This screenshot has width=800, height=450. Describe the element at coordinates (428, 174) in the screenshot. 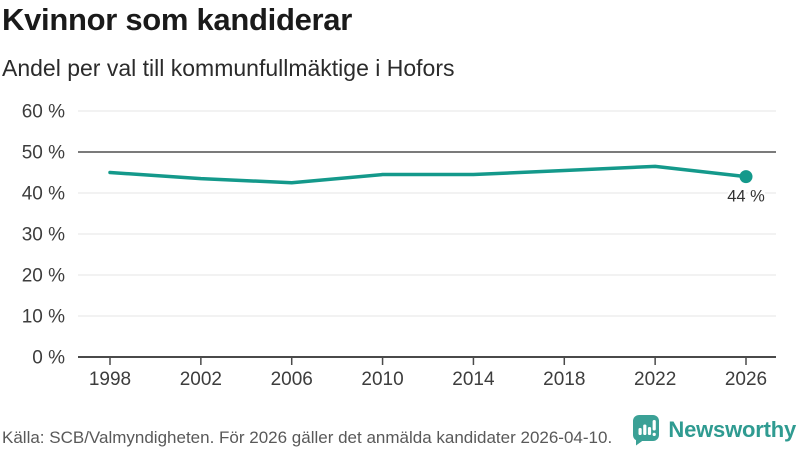

I see `data-line` at that location.